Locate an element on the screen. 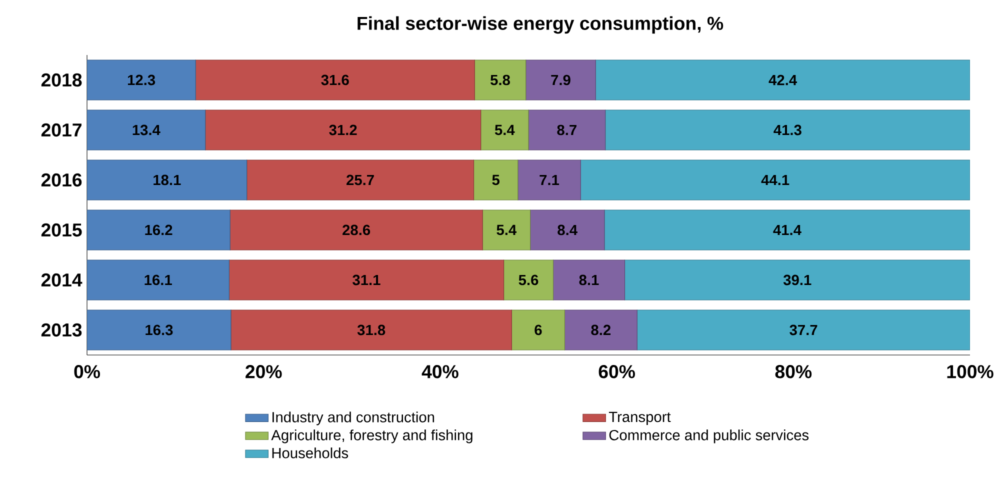 The width and height of the screenshot is (999, 503). x-tick-label: 40% is located at coordinates (440, 371).